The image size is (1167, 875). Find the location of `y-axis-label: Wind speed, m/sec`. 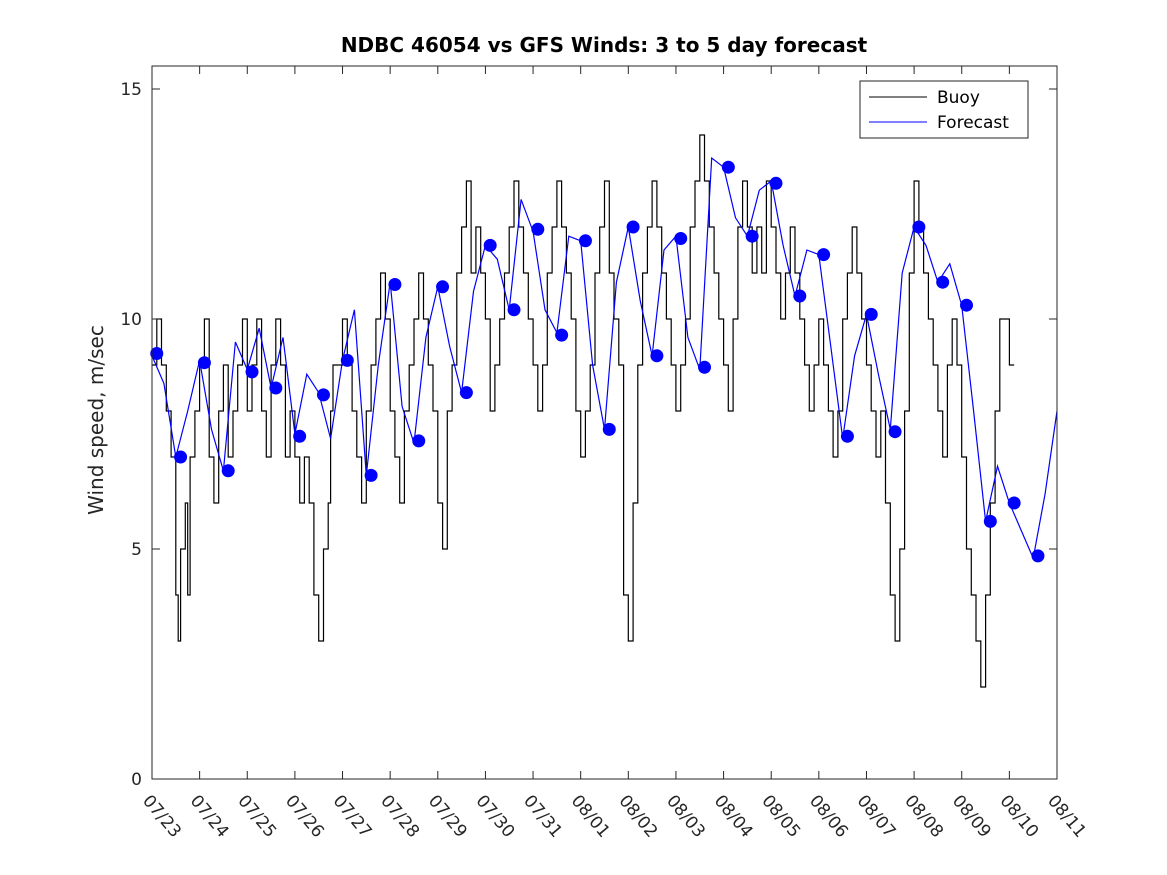

y-axis-label: Wind speed, m/sec is located at coordinates (96, 420).